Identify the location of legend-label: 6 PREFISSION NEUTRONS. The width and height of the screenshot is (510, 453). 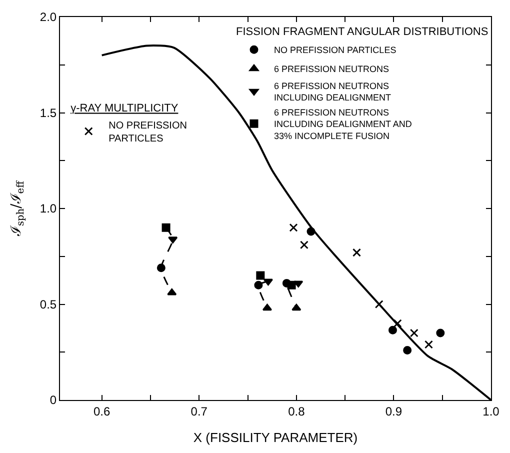
(332, 69).